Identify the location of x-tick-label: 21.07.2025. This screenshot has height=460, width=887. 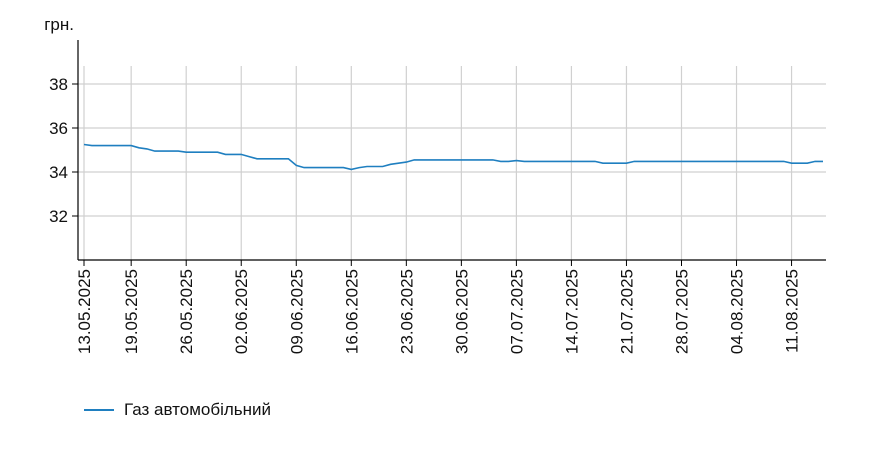
(626, 311).